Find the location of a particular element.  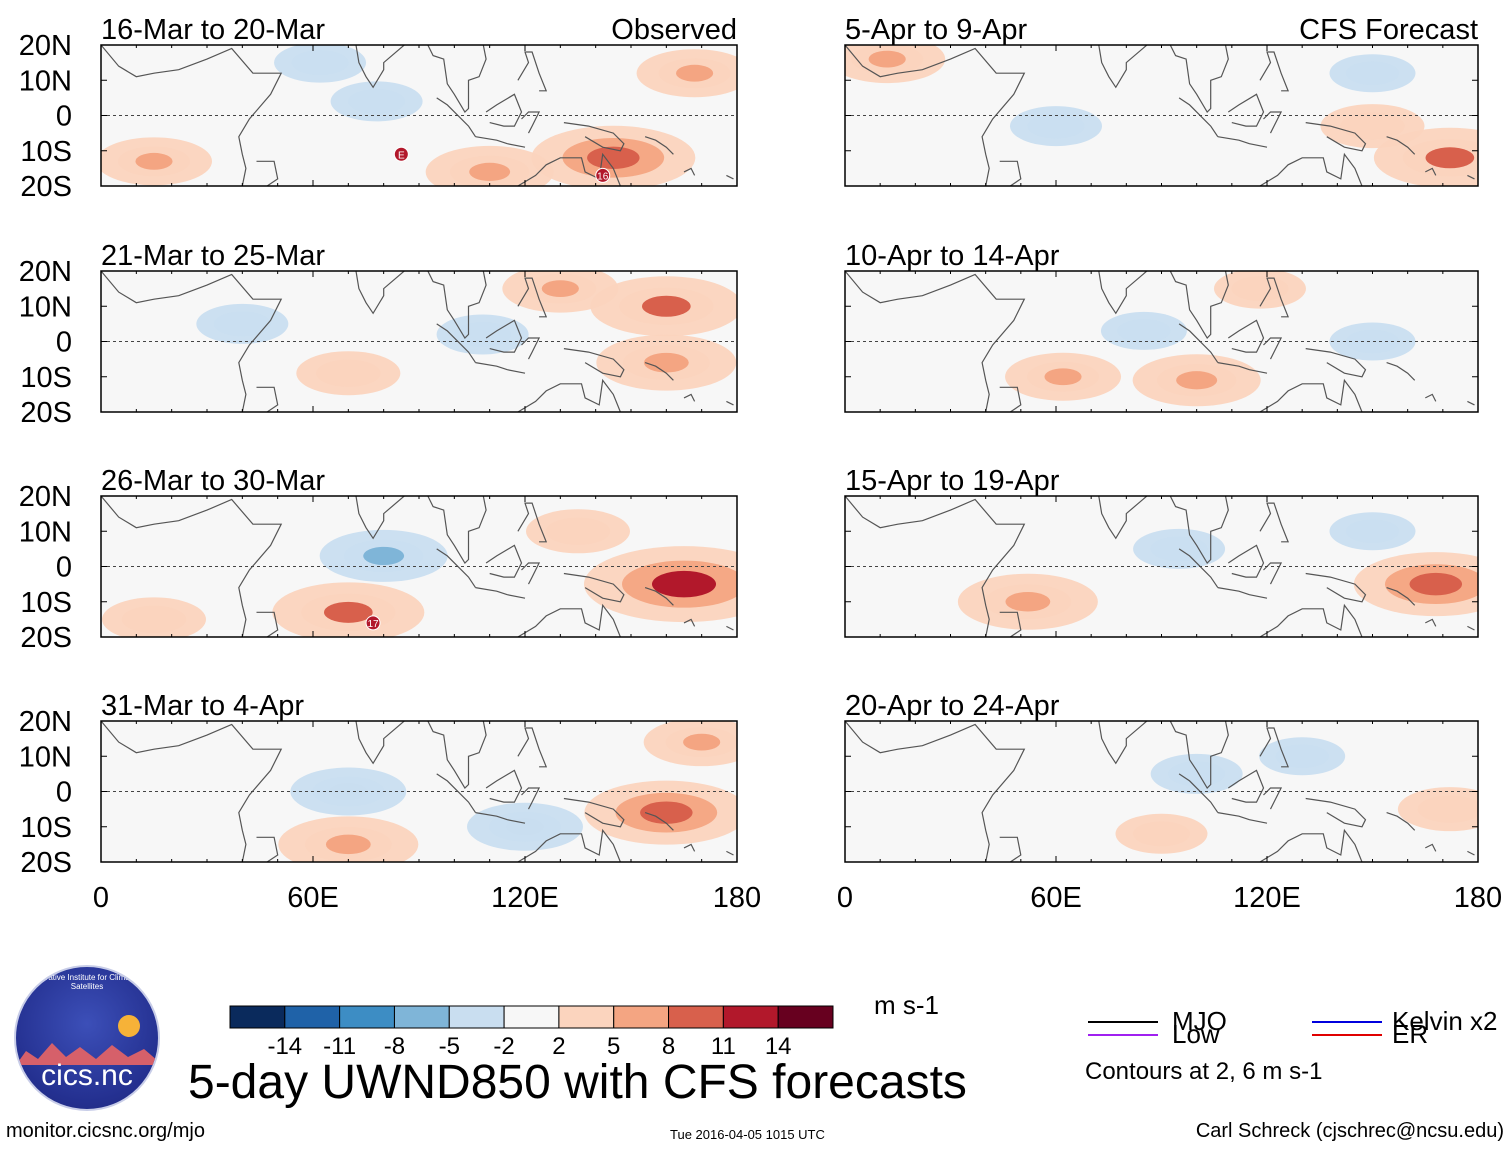

logo-sun is located at coordinates (129, 1026).